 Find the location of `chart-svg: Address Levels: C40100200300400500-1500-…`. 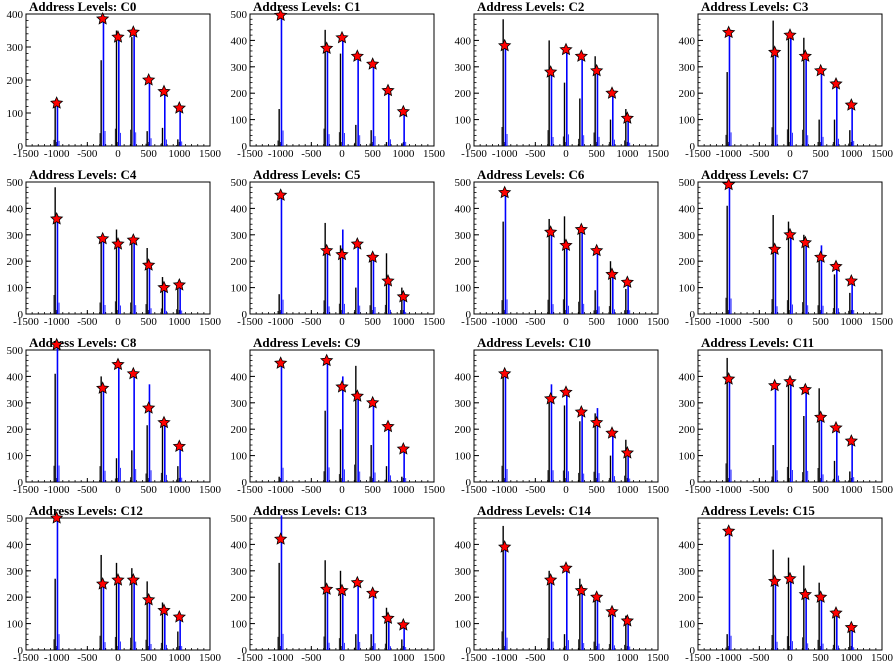

chart-svg: Address Levels: C40100200300400500-1500-… is located at coordinates (114, 247).